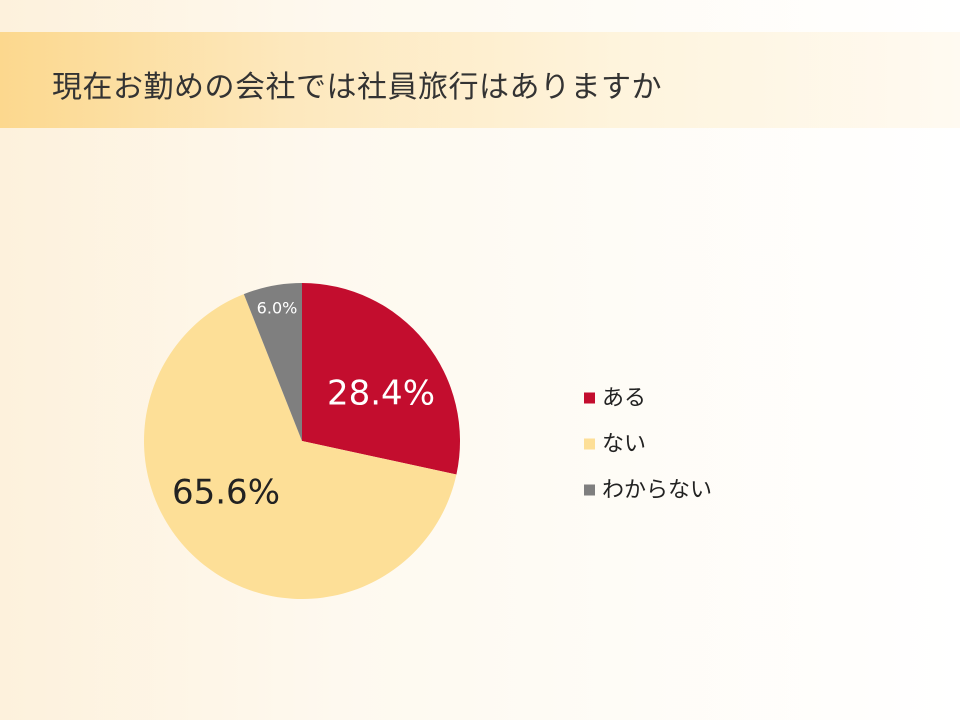  I want to click on legend-label-2: わからない, so click(657, 490).